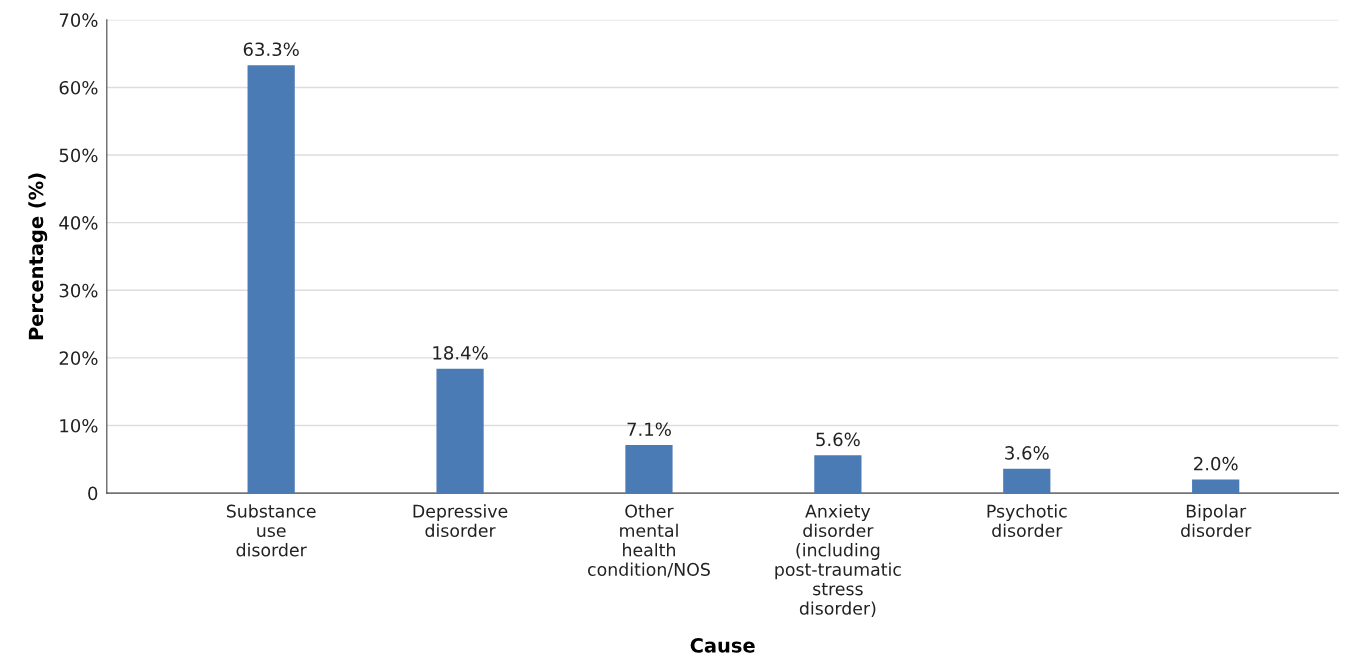  I want to click on x-tick-label: Bipolar disorder, so click(1216, 521).